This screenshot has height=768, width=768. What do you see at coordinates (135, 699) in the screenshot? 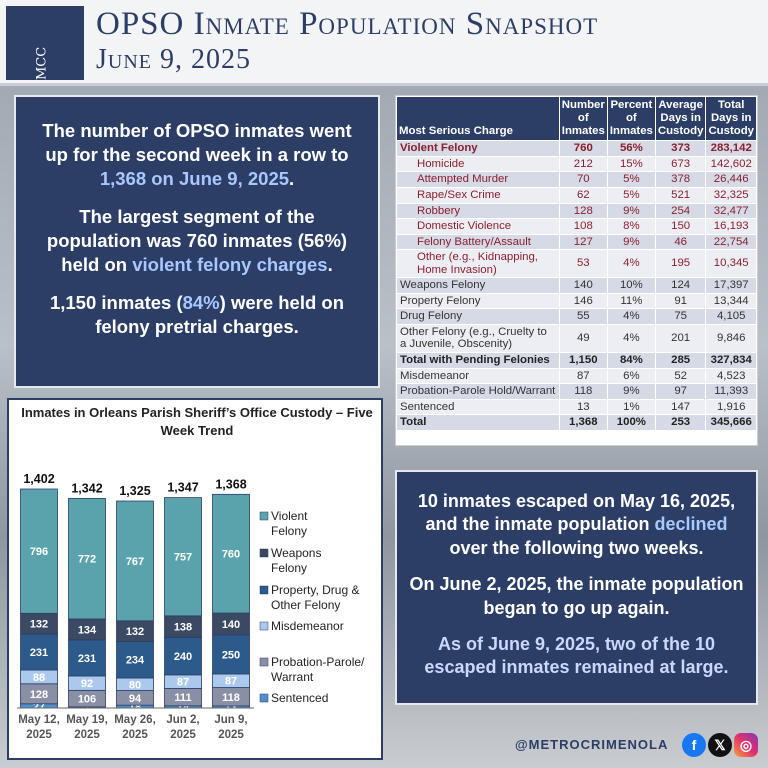
I see `data-label: 94` at bounding box center [135, 699].